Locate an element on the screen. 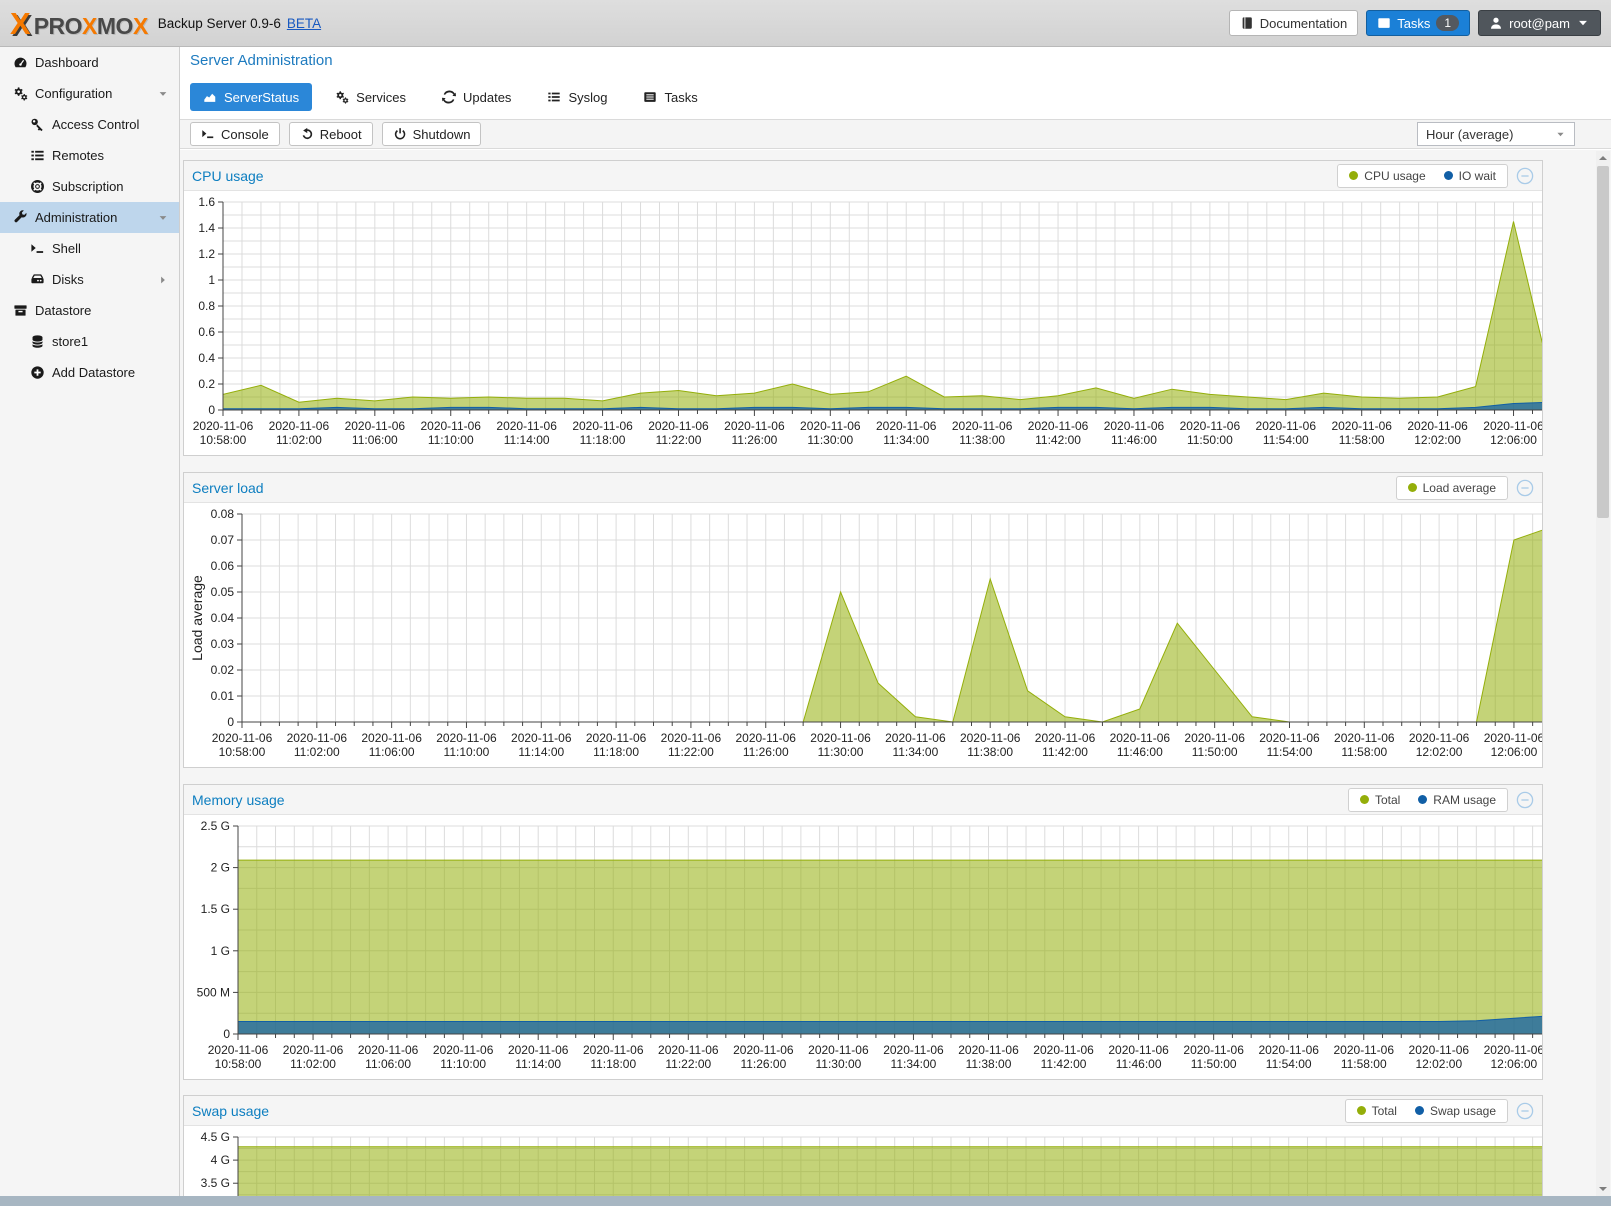 Image resolution: width=1611 pixels, height=1206 pixels. list-icon is located at coordinates (554, 97).